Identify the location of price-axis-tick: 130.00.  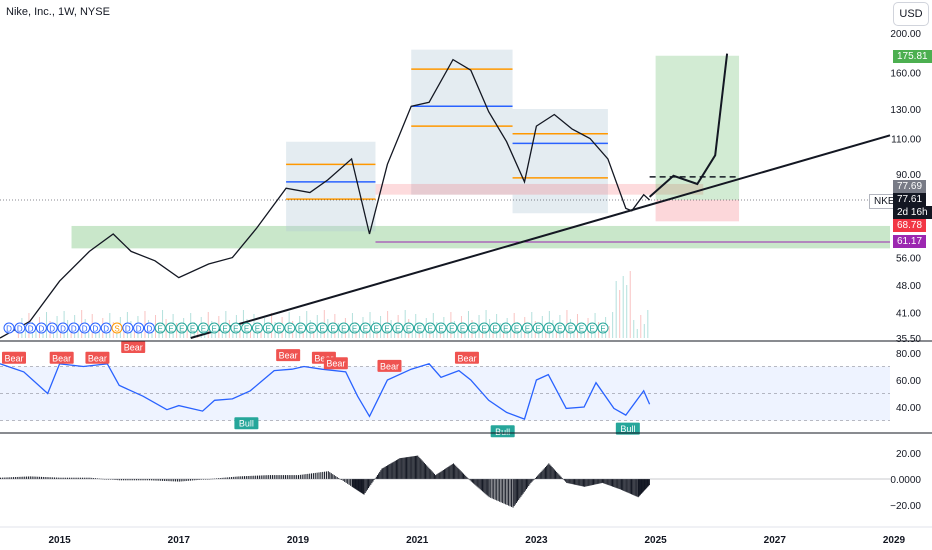
(905, 110).